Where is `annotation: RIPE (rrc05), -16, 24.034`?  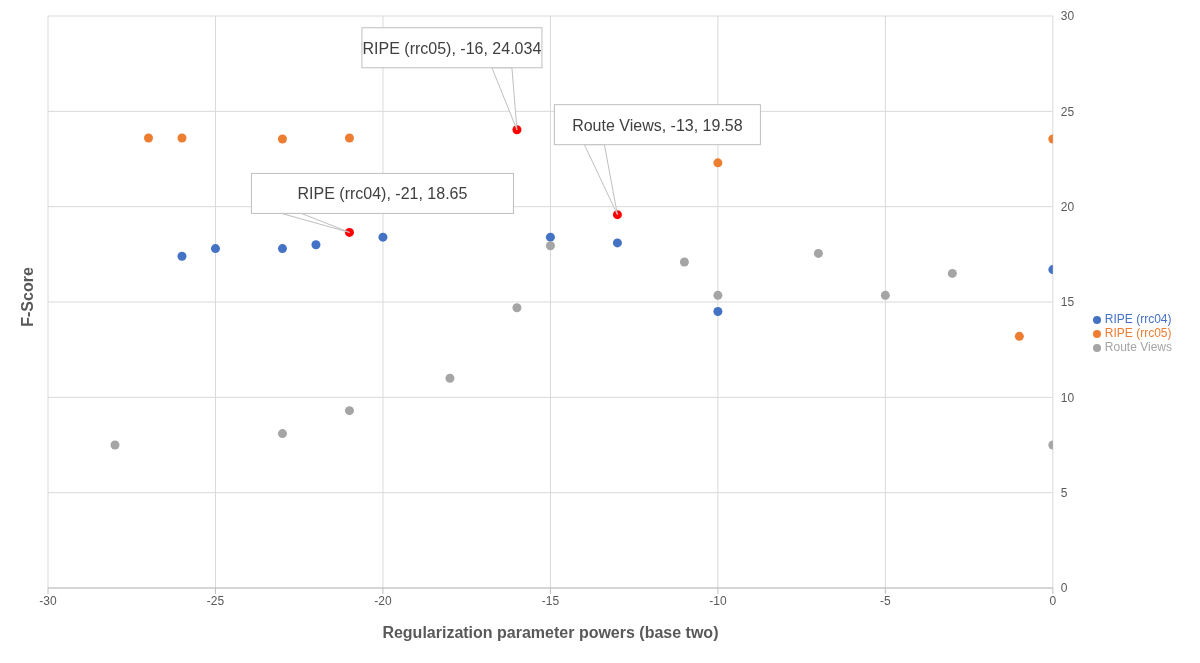 annotation: RIPE (rrc05), -16, 24.034 is located at coordinates (452, 48).